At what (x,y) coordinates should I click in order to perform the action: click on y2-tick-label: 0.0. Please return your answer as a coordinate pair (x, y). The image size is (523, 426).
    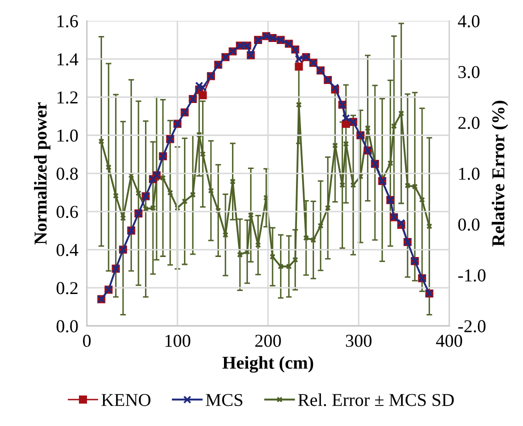
    Looking at the image, I should click on (469, 224).